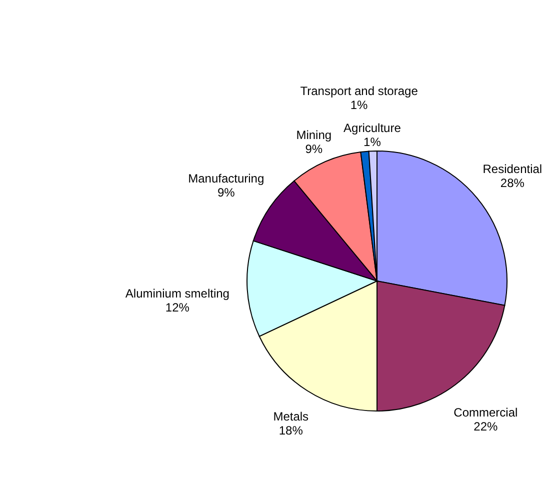 The width and height of the screenshot is (555, 502). Describe the element at coordinates (486, 412) in the screenshot. I see `slice-label: Commercial` at that location.